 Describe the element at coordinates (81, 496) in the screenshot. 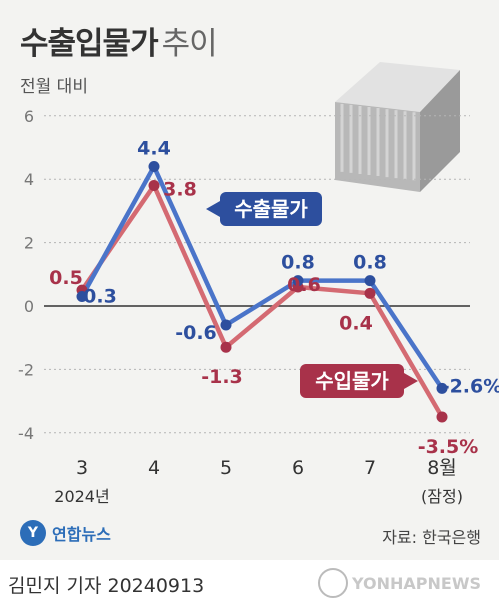

I see `x-tick-sublabel: 2024년` at that location.